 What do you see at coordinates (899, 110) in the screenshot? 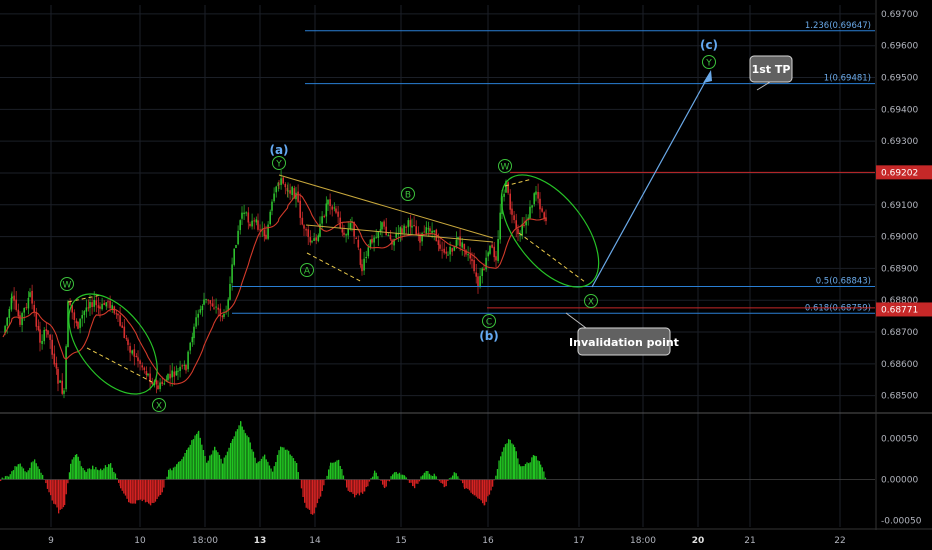
I see `price-tick-label: 0.69400` at bounding box center [899, 110].